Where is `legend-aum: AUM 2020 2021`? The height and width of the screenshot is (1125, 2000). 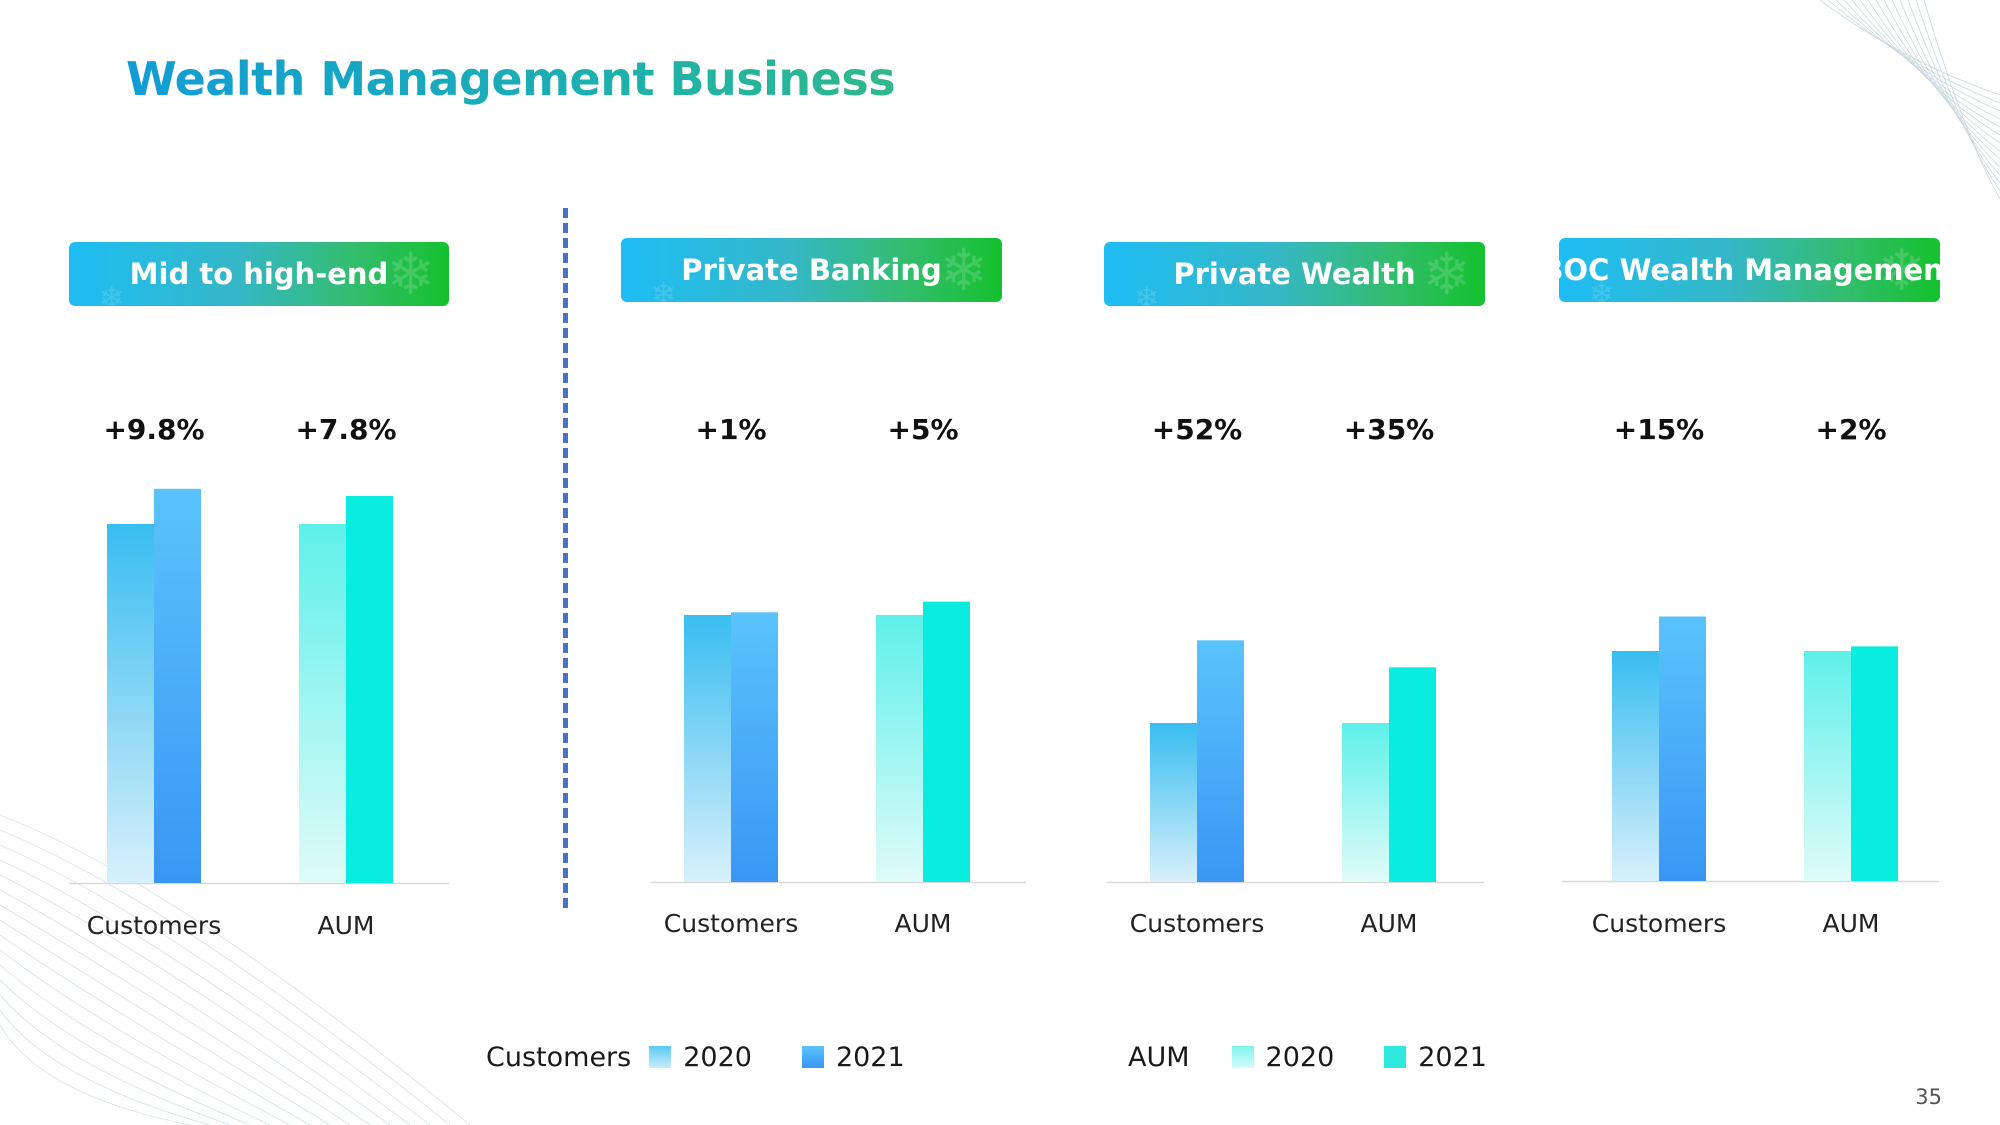 legend-aum: AUM 2020 2021 is located at coordinates (1307, 1057).